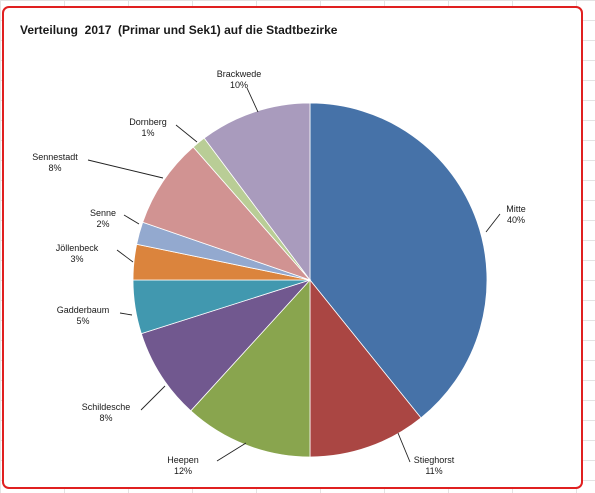 The height and width of the screenshot is (493, 595). What do you see at coordinates (252, 100) in the screenshot?
I see `leader-line-brackwede` at bounding box center [252, 100].